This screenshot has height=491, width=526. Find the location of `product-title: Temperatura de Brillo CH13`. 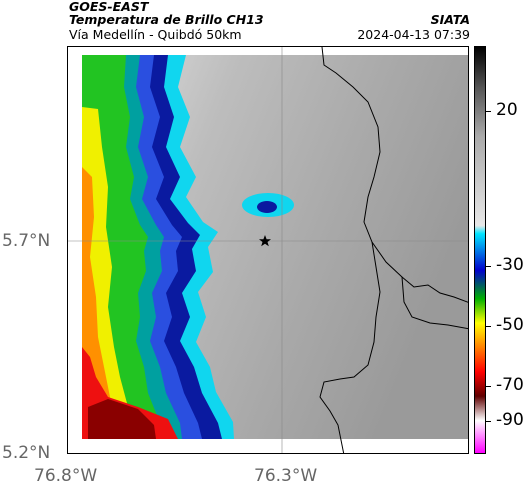

product-title: Temperatura de Brillo CH13 is located at coordinates (166, 19).